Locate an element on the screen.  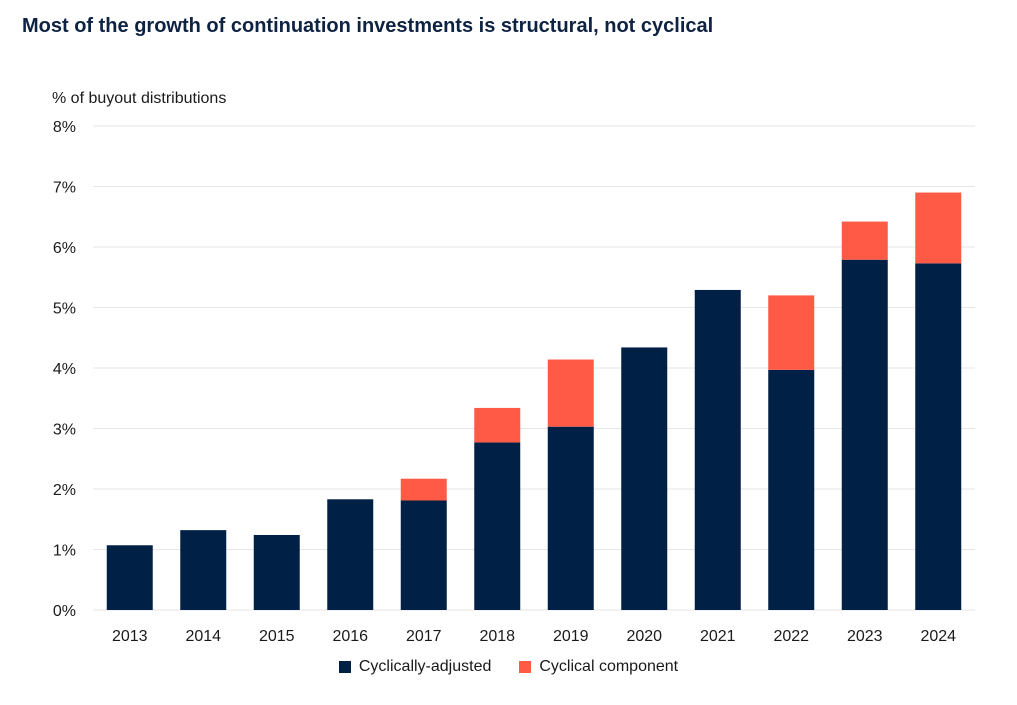
legend-swatch-adjusted is located at coordinates (344, 667).